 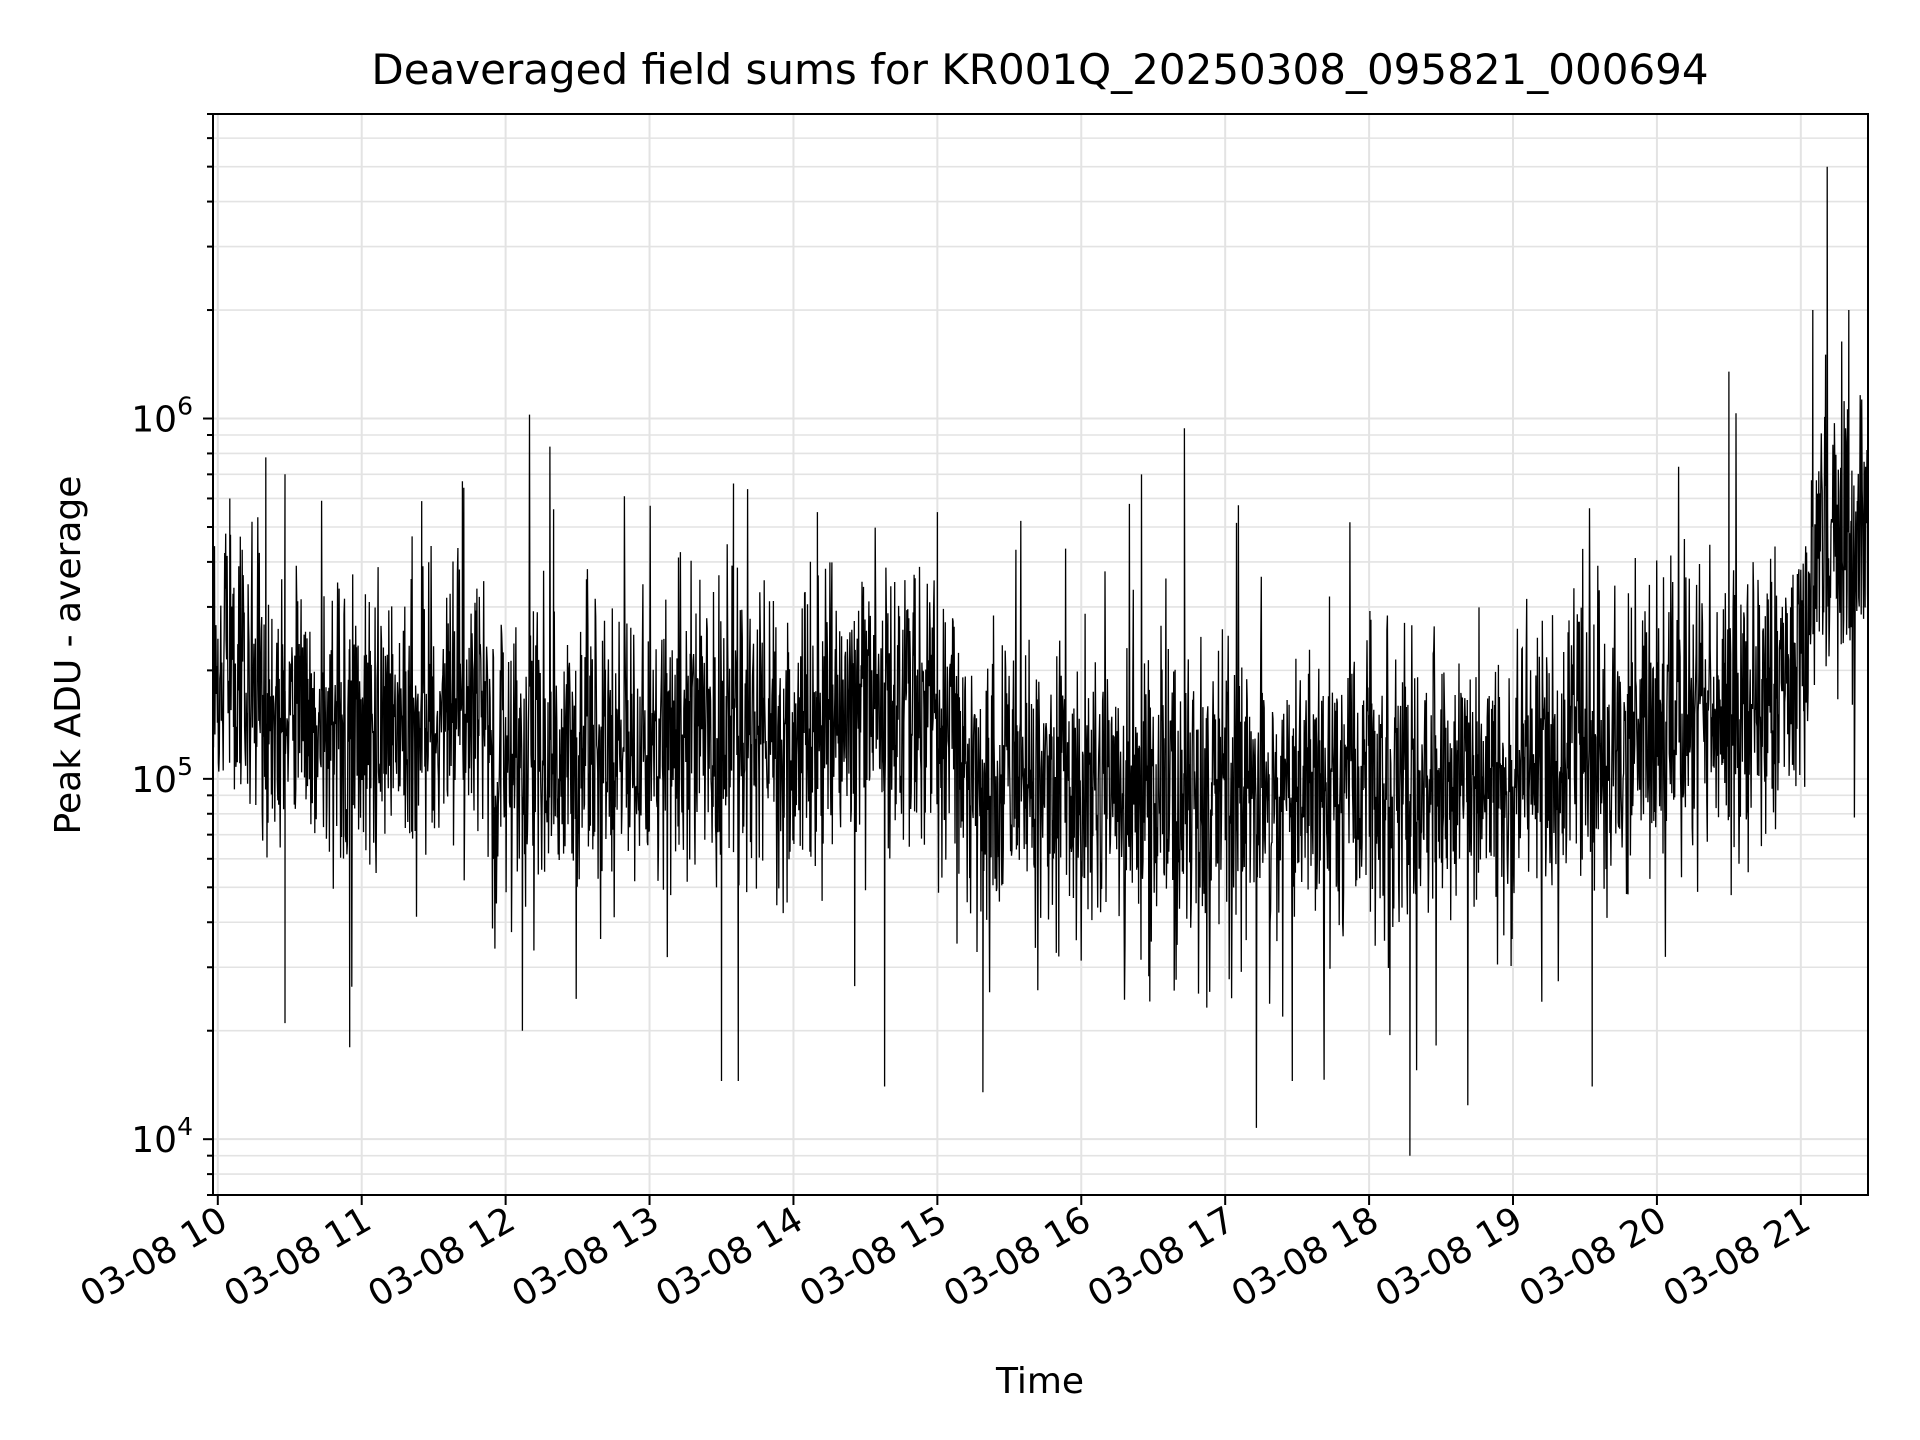 I want to click on y-tick-exponent: 5, so click(x=185, y=766).